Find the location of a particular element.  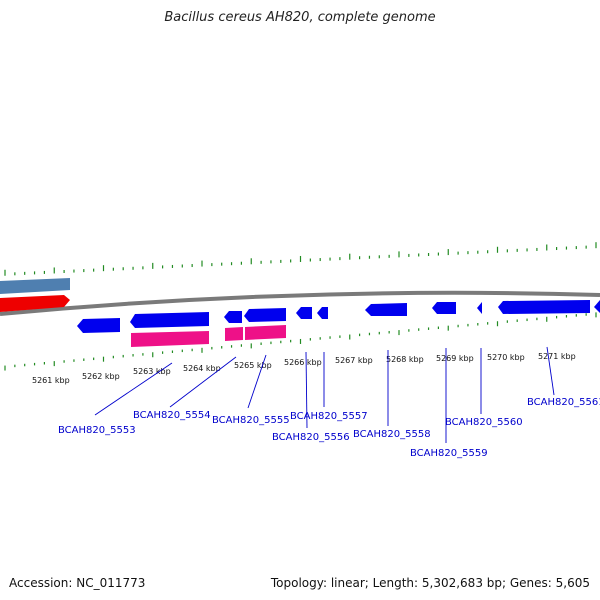

scale-label: 5261 kbp is located at coordinates (51, 380).